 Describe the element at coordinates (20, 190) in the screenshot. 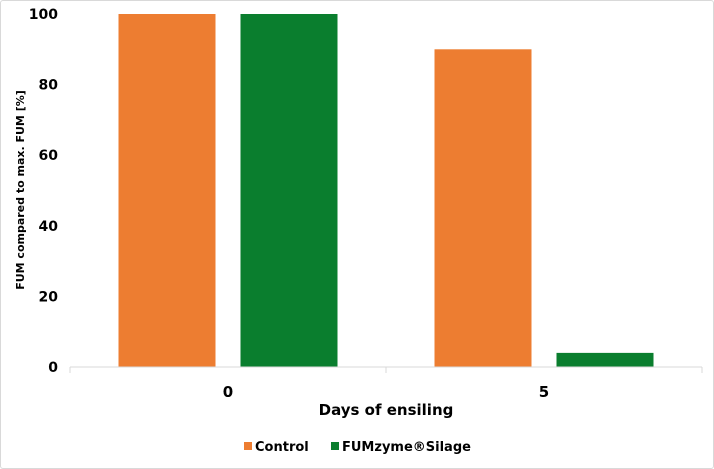

I see `y-axis-title: FUM compared to max. FUM [%]` at that location.